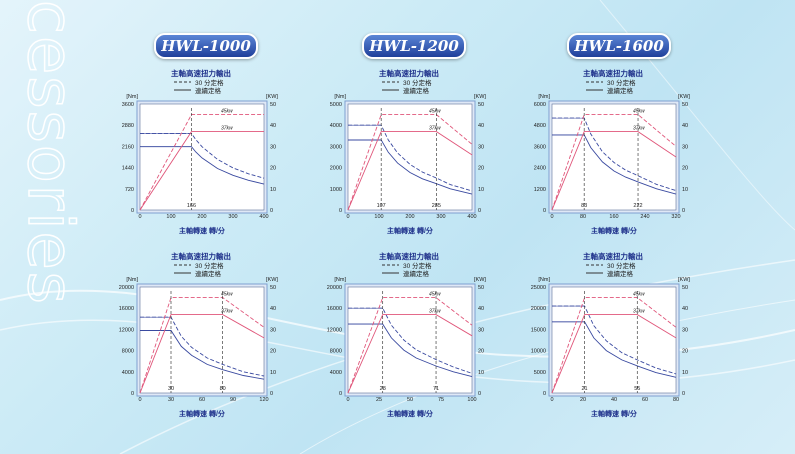 This screenshot has width=795, height=454. I want to click on x-tick-label: 75, so click(441, 400).